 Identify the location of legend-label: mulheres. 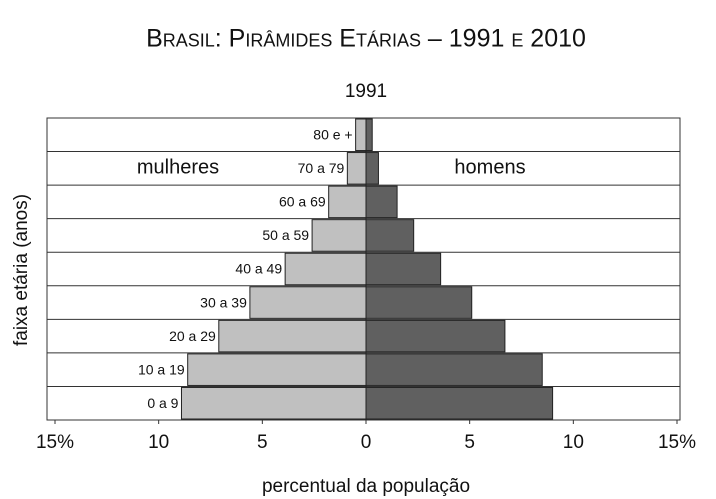
(178, 168).